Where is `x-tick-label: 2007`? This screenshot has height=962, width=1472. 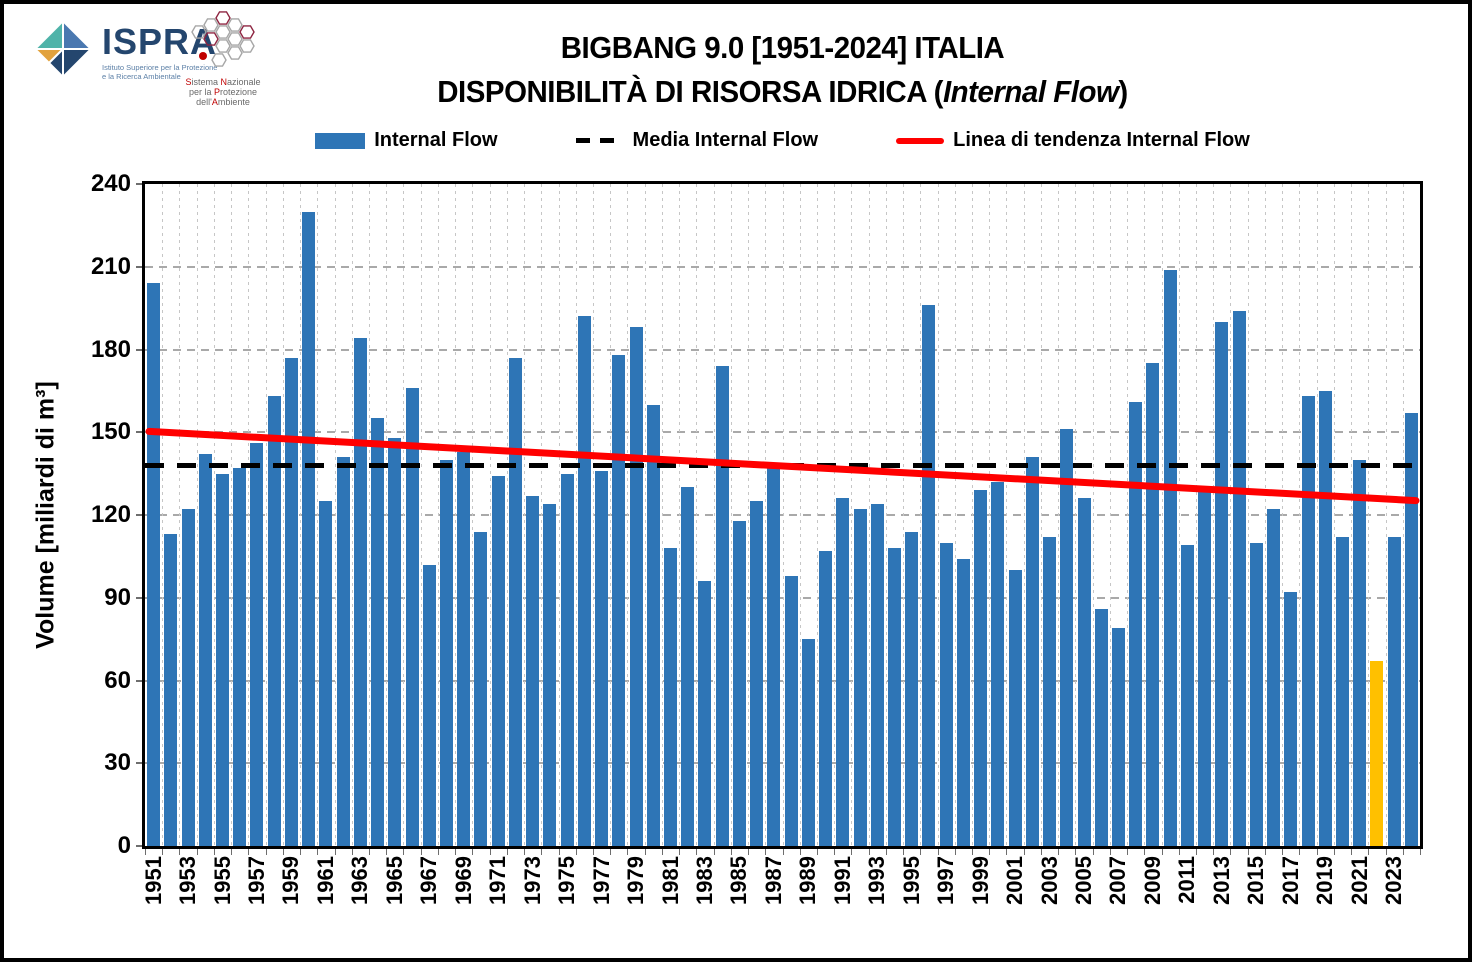 x-tick-label: 2007 is located at coordinates (1118, 880).